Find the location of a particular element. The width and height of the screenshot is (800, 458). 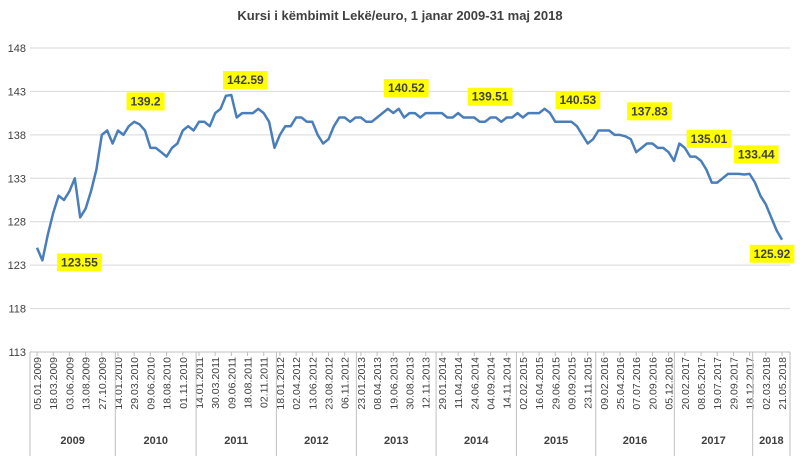

year-label: 2011 is located at coordinates (236, 441).